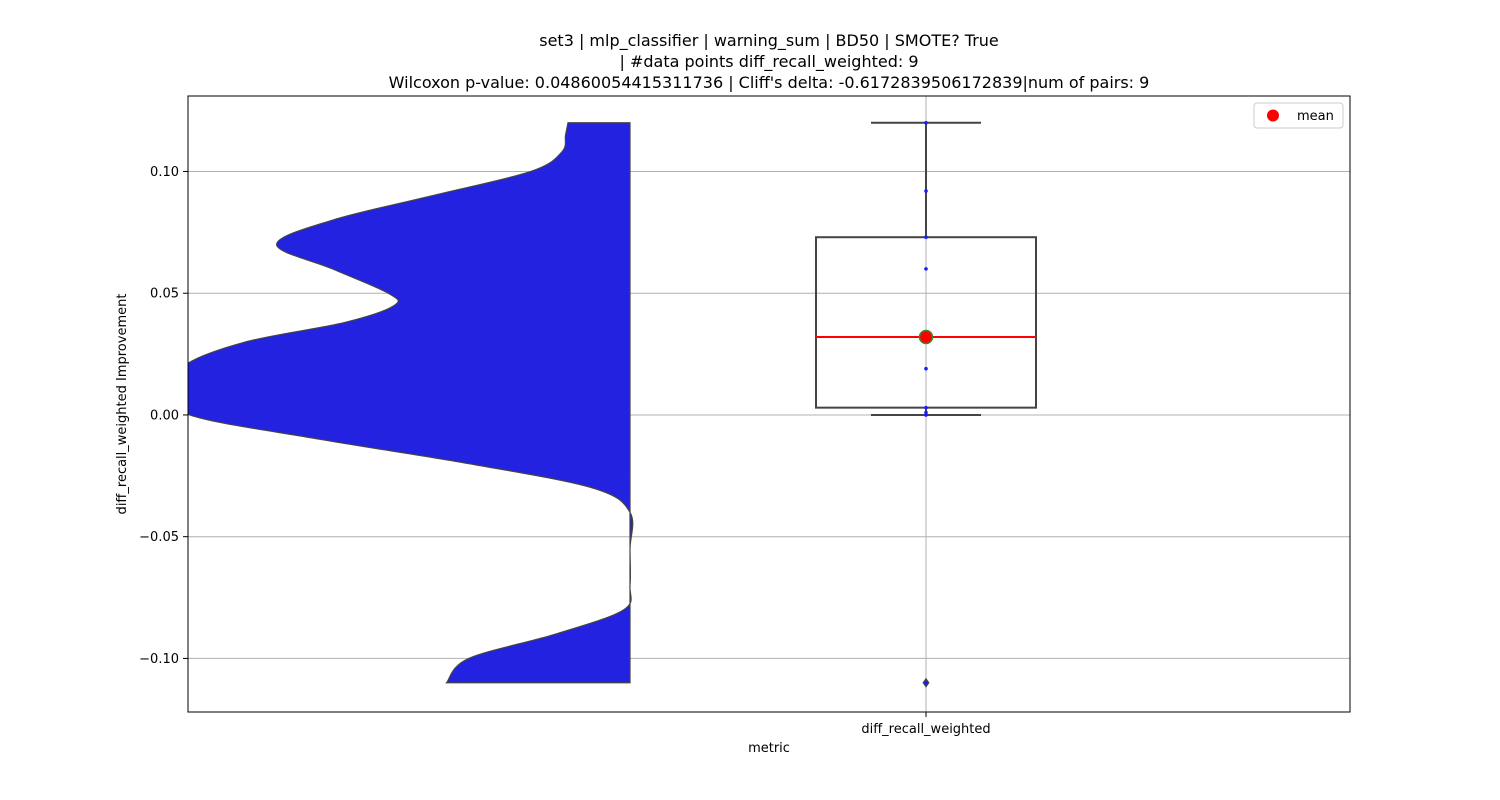 The width and height of the screenshot is (1500, 800). I want to click on y-tick-label-3: 0.05, so click(164, 294).